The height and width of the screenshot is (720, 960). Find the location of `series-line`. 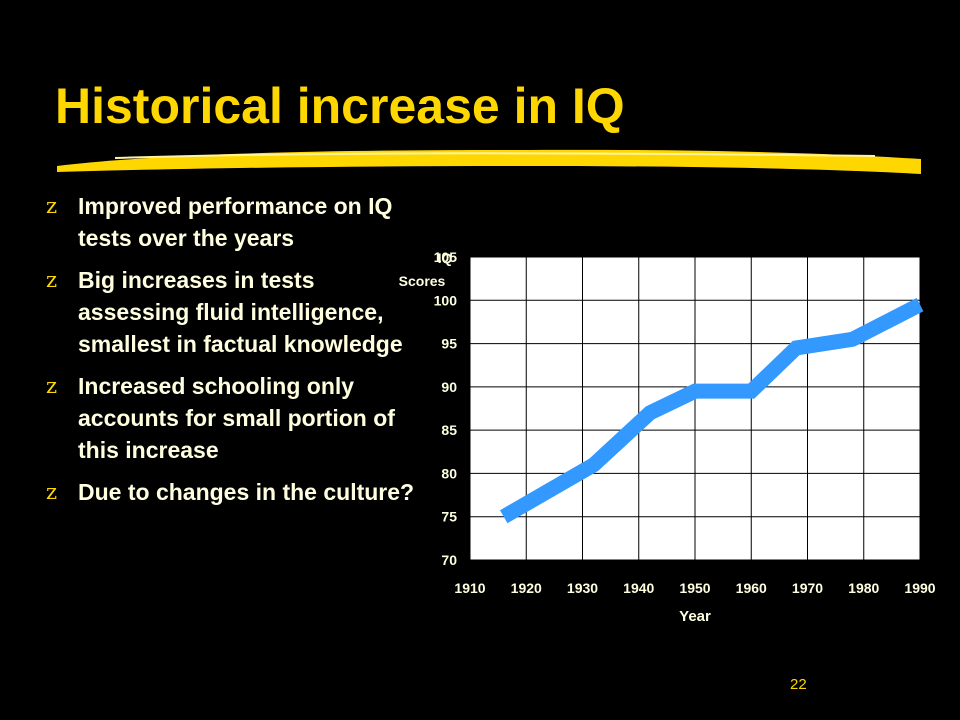

series-line is located at coordinates (712, 410).